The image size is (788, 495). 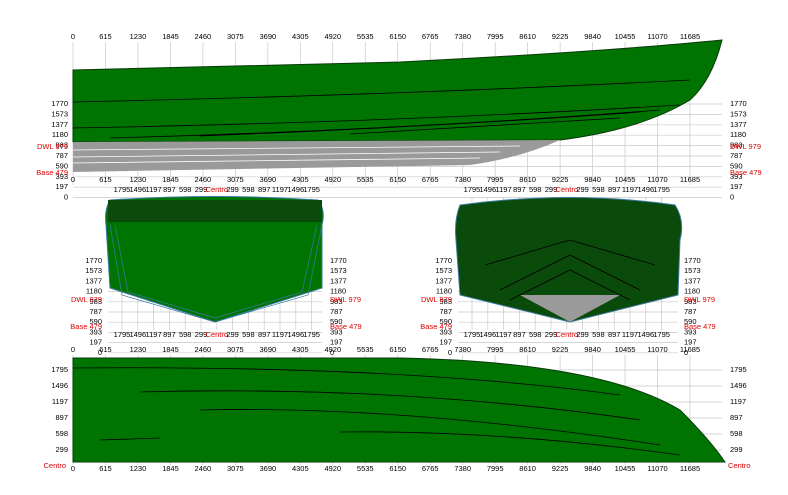 I want to click on x-label-top: 11070, so click(x=657, y=36).